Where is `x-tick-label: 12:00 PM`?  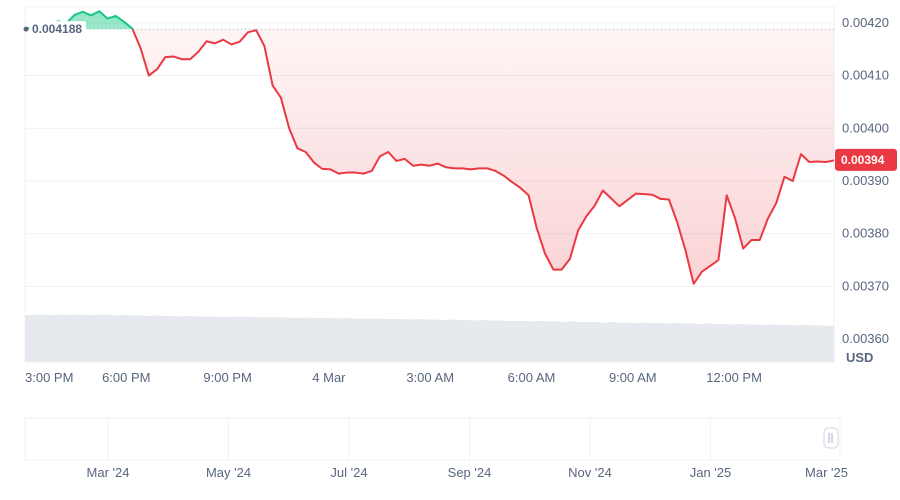
x-tick-label: 12:00 PM is located at coordinates (734, 377).